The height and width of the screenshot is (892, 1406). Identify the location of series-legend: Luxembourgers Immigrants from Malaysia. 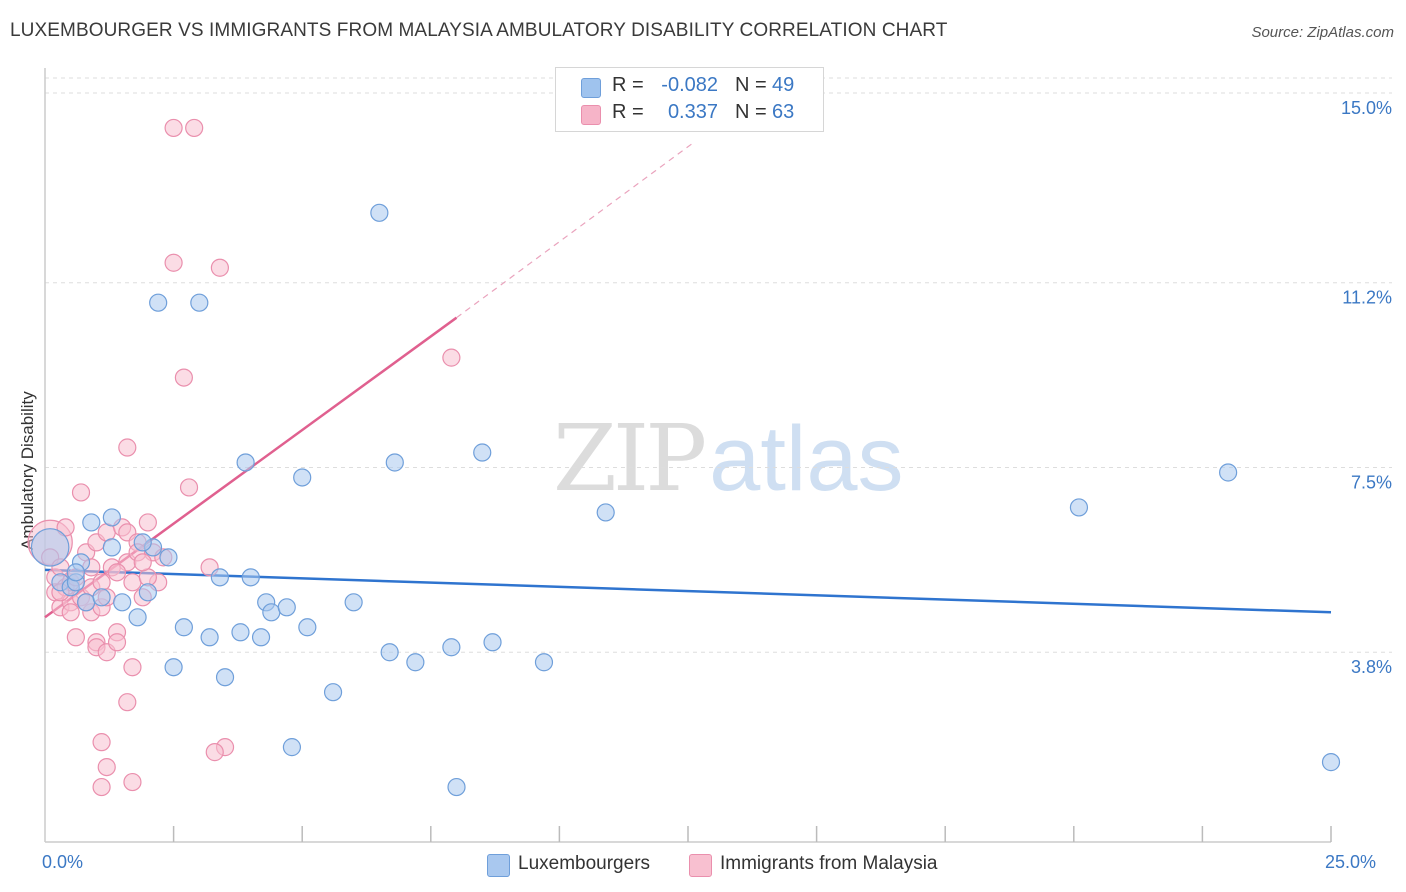
(703, 865).